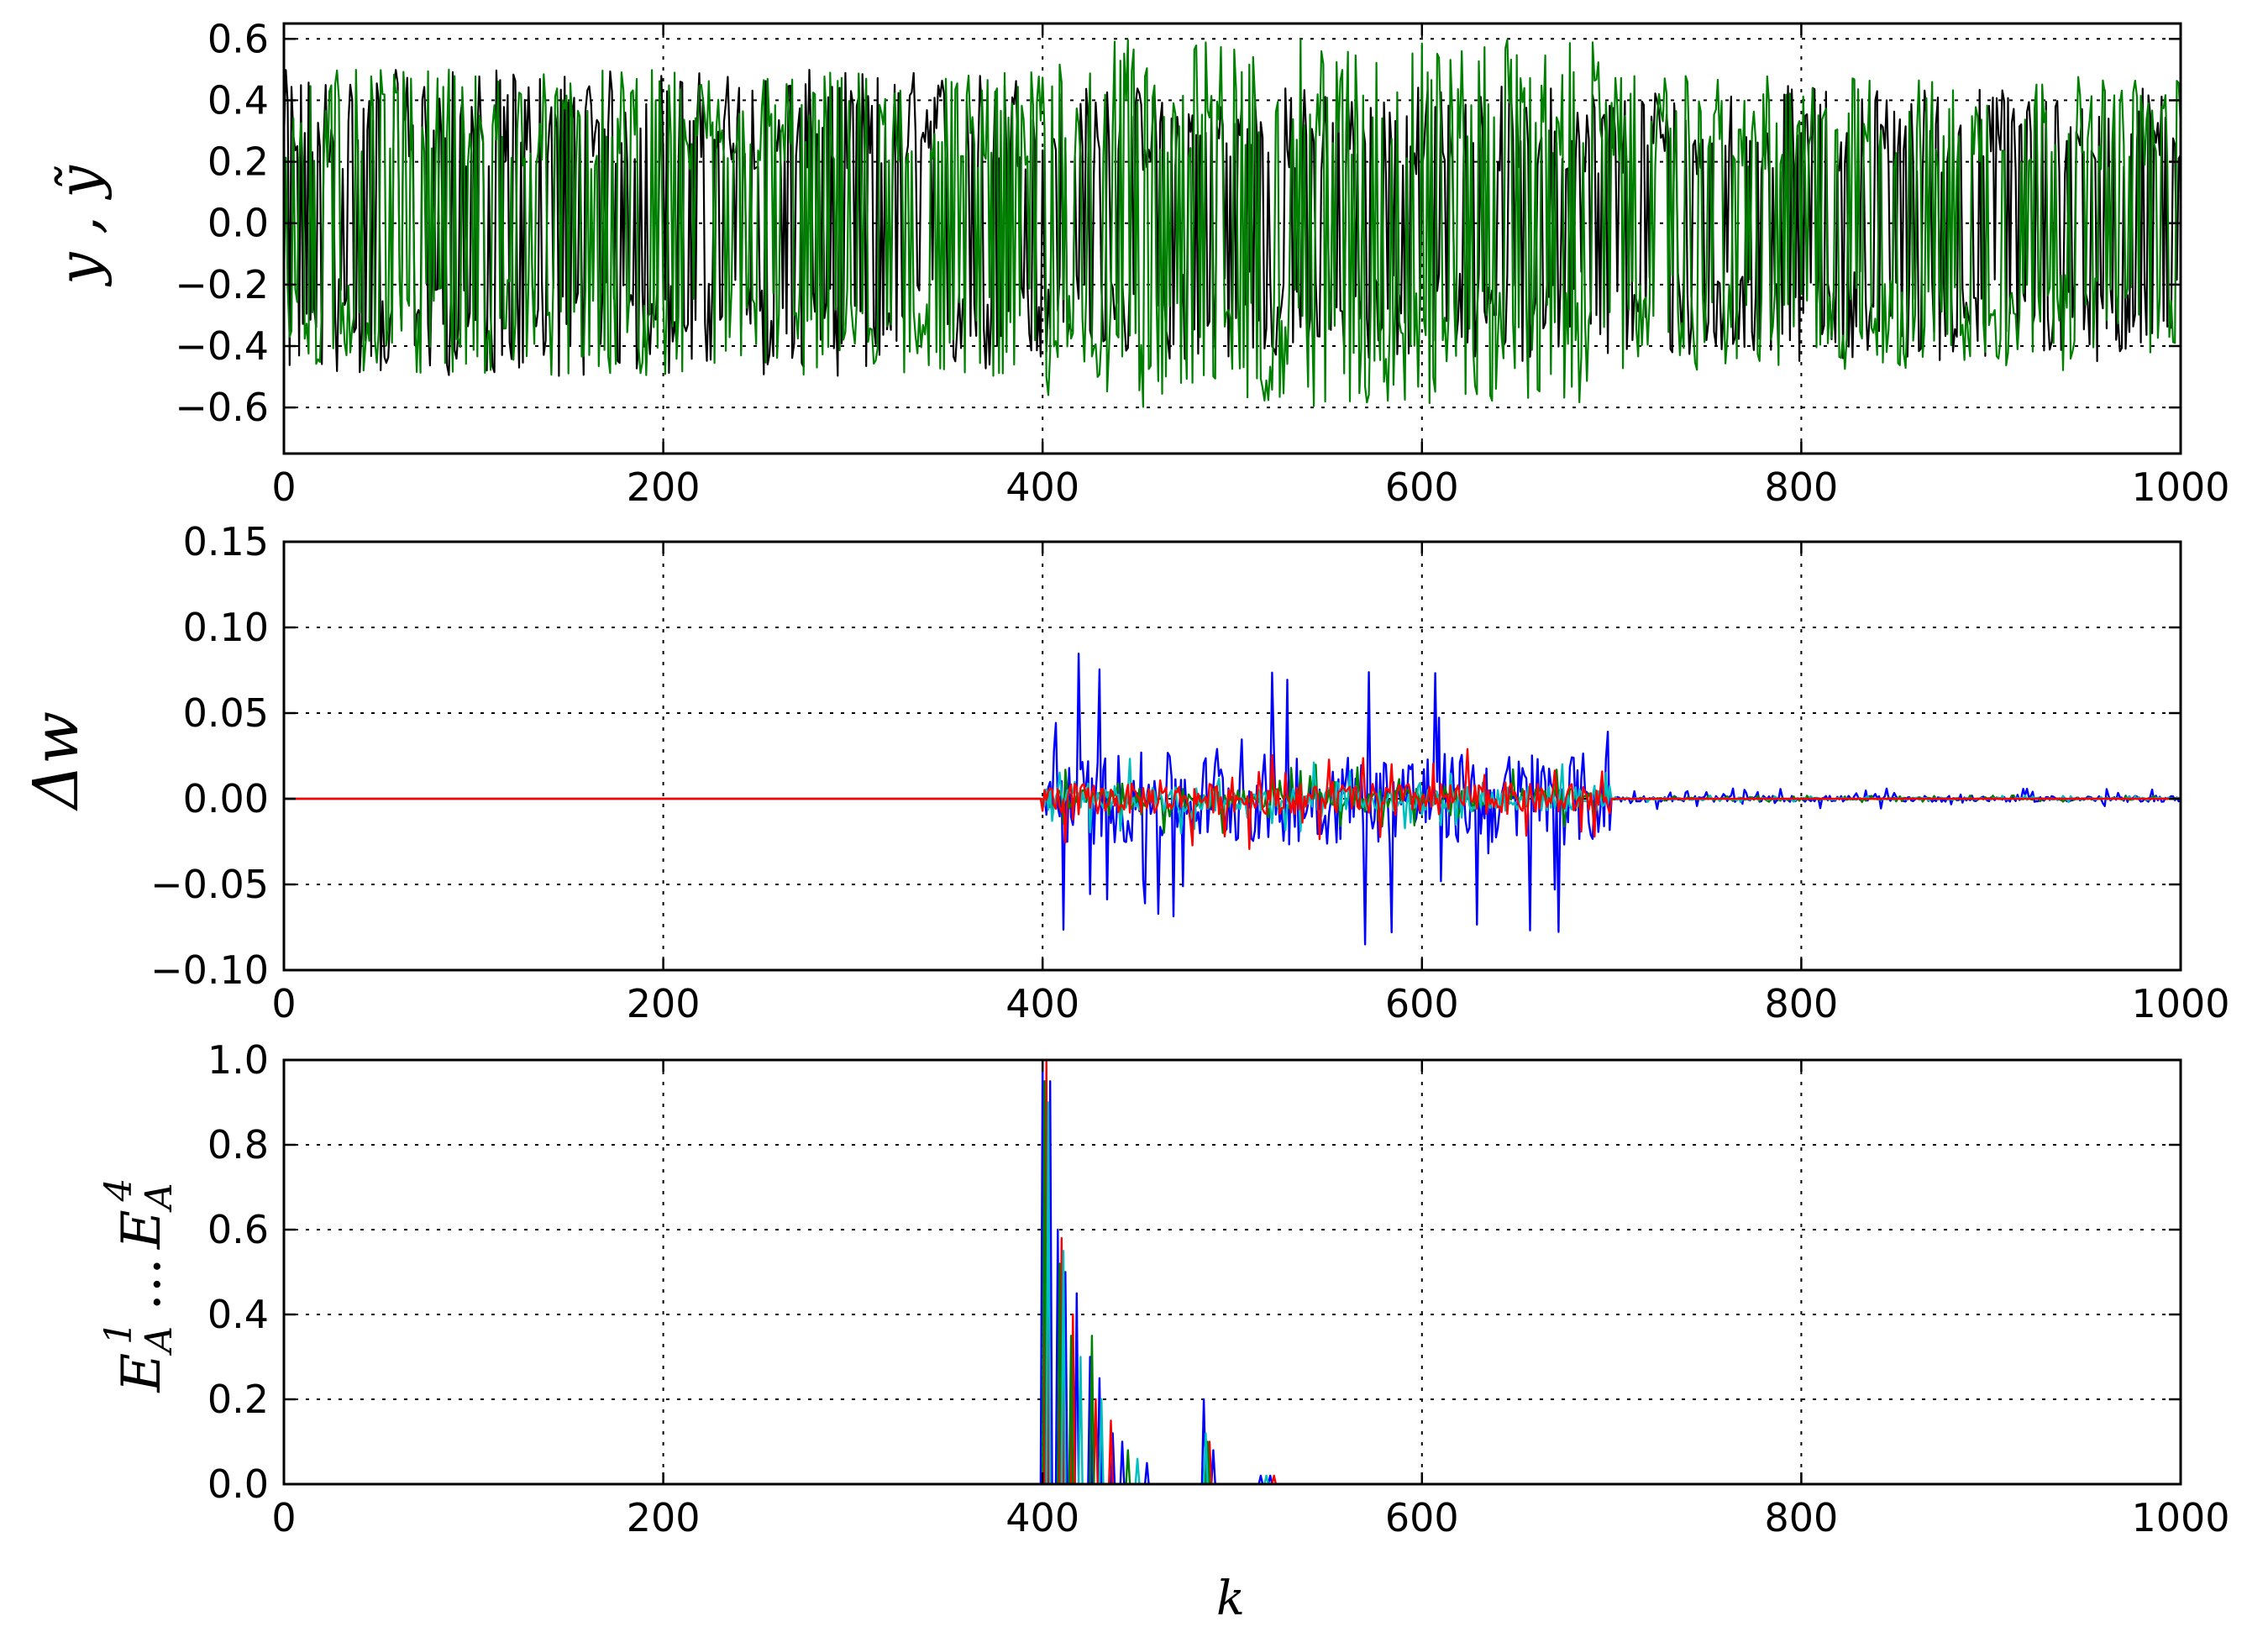 The height and width of the screenshot is (1637, 2268). I want to click on weight-increments-ytick-label-1: 0.10, so click(226, 627).